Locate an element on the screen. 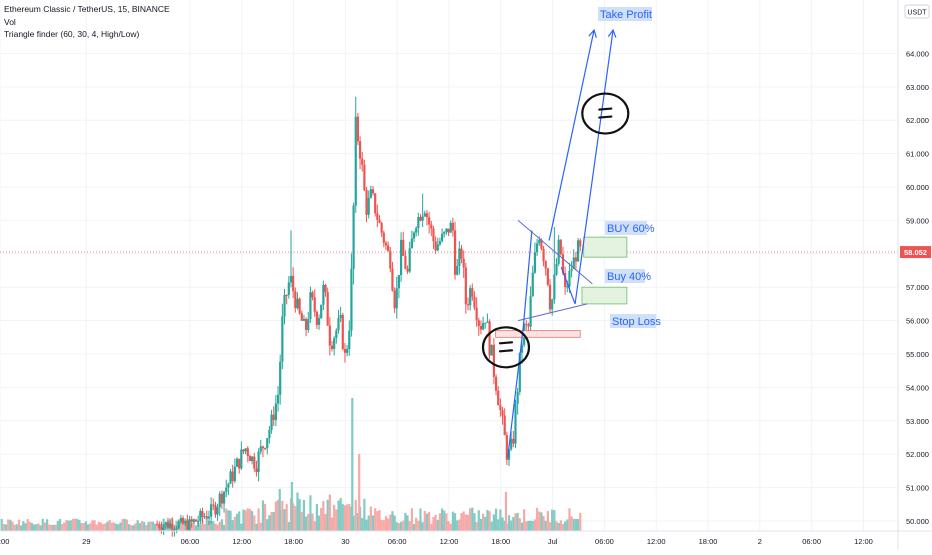  currency-button-label: USDT is located at coordinates (917, 13).